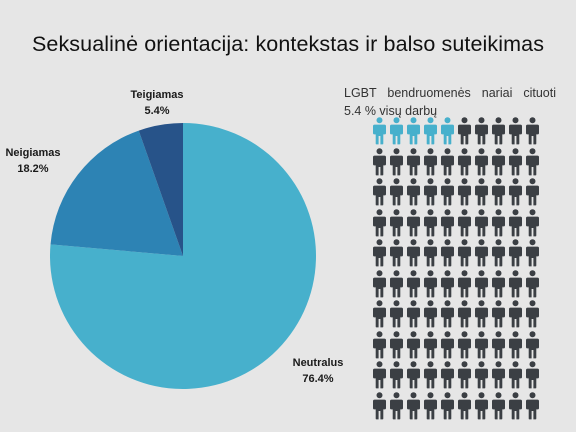  Describe the element at coordinates (33, 161) in the screenshot. I see `slice-label-neigiamas: Neigiamas 18.2%` at that location.